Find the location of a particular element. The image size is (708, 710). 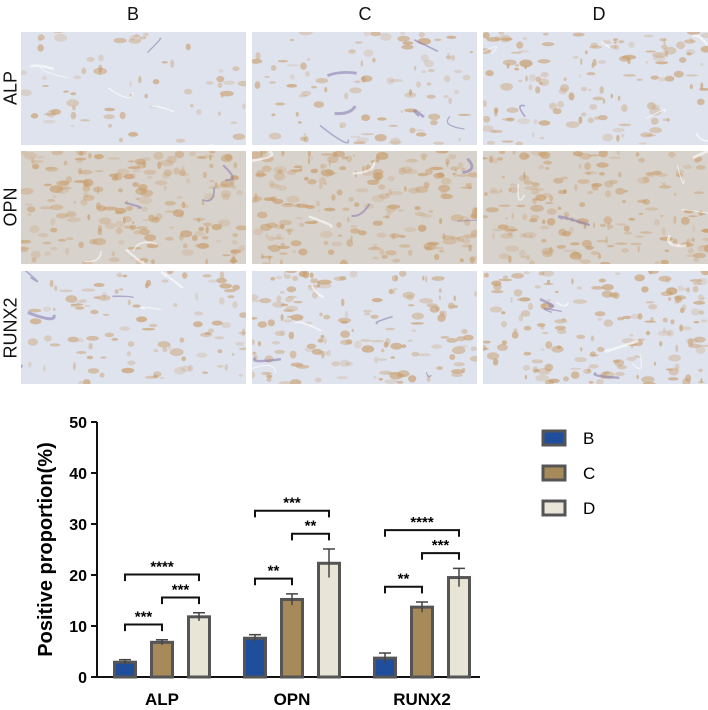

legend-label-c: C is located at coordinates (589, 473).